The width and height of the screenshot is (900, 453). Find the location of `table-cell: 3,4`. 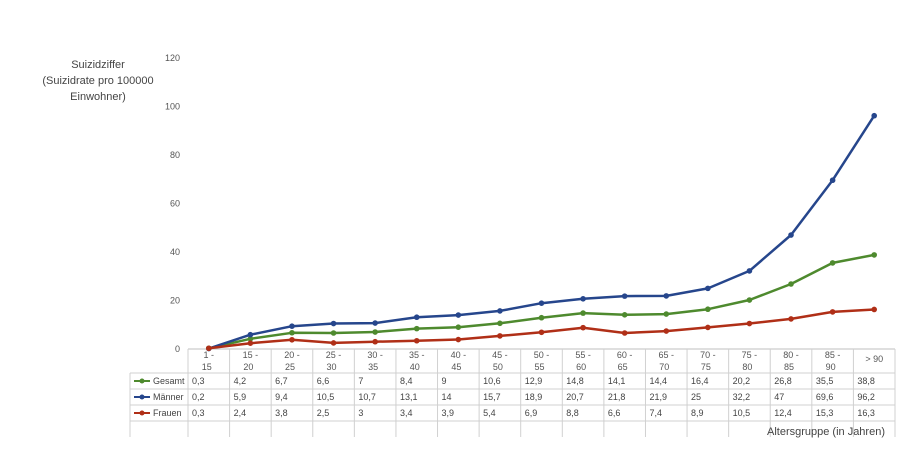

table-cell: 3,4 is located at coordinates (406, 413).